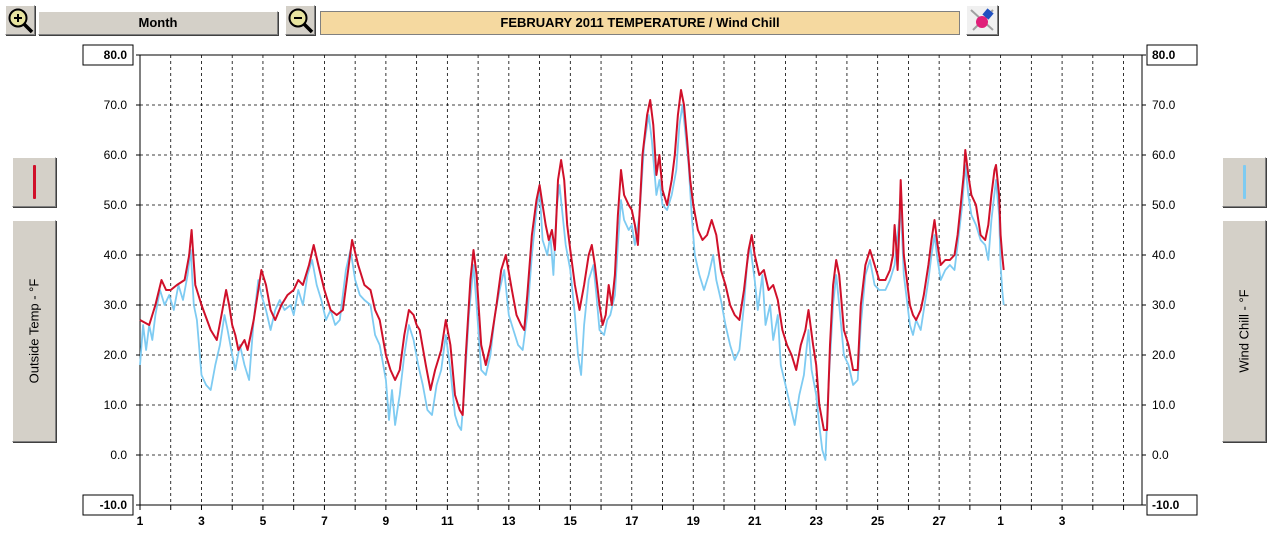 The width and height of the screenshot is (1279, 535). What do you see at coordinates (116, 305) in the screenshot?
I see `y-tick-label-left: 30.0` at bounding box center [116, 305].